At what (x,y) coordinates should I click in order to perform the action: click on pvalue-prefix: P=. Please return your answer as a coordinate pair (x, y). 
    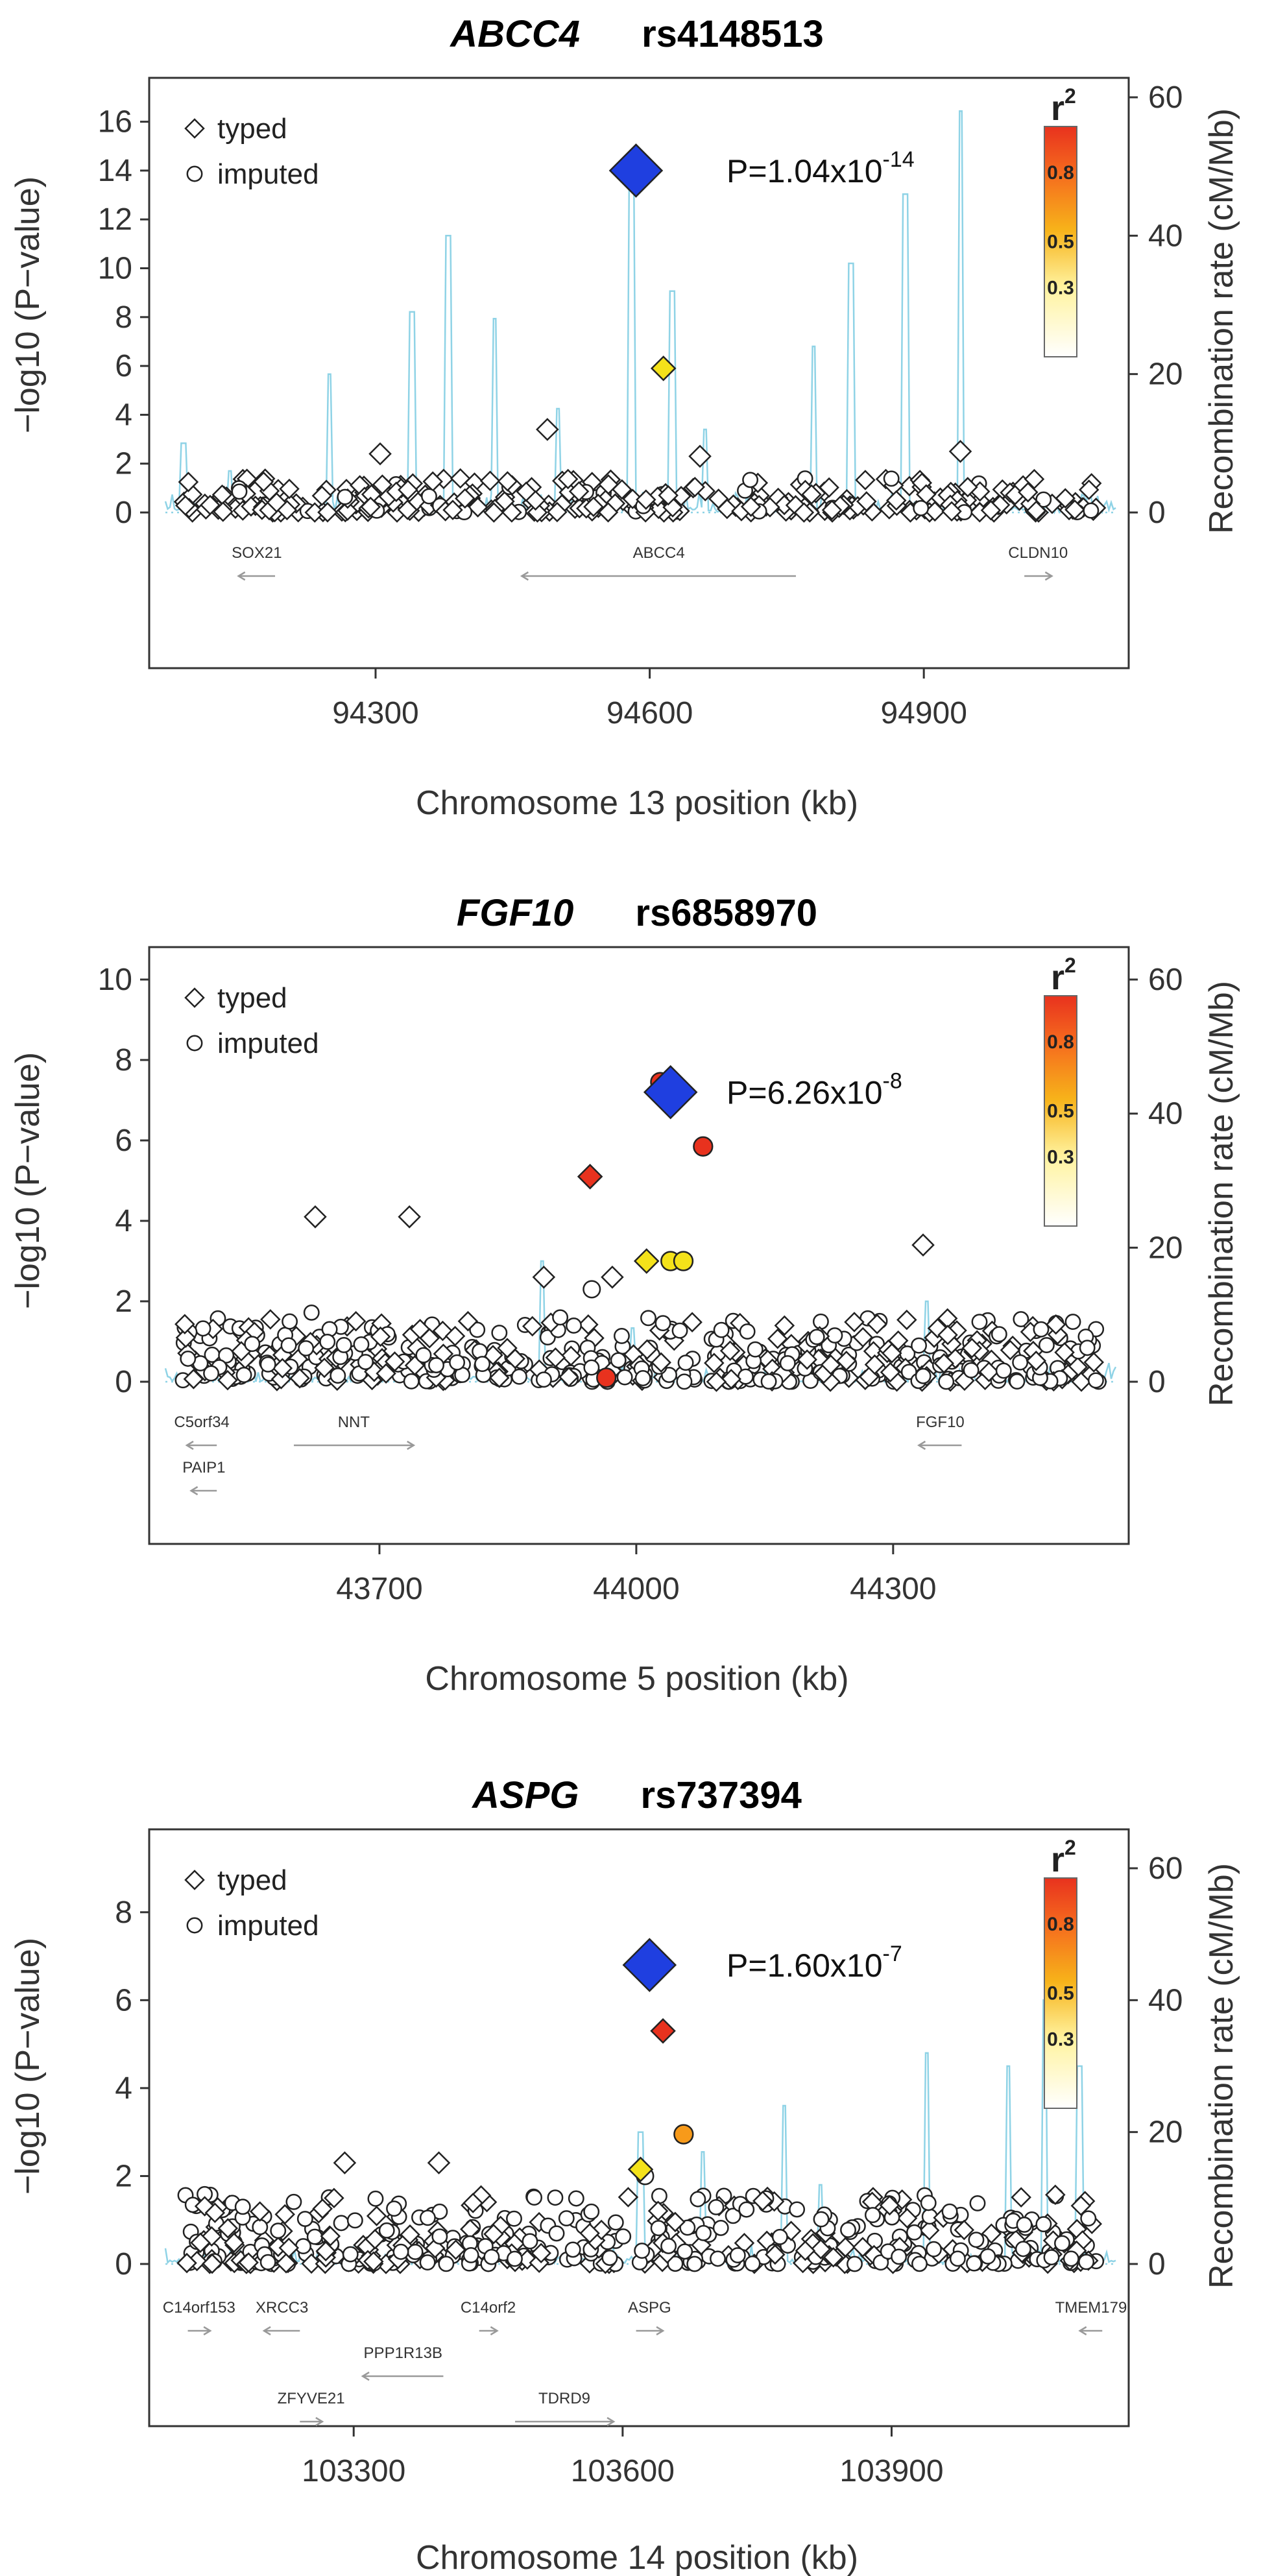
    Looking at the image, I should click on (747, 1965).